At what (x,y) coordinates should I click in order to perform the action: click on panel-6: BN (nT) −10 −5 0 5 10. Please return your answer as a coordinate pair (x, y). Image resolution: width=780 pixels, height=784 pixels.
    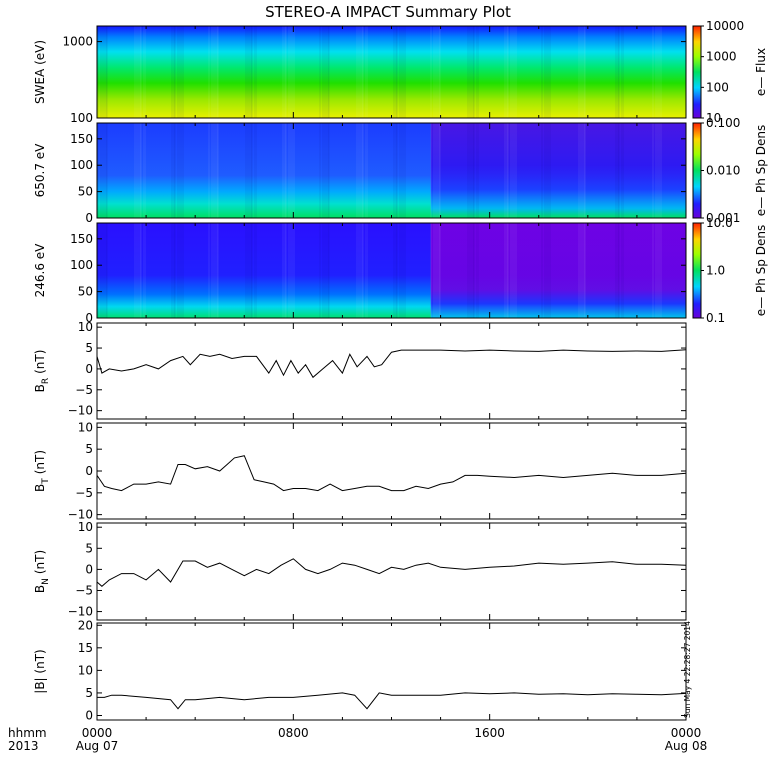
    Looking at the image, I should click on (360, 570).